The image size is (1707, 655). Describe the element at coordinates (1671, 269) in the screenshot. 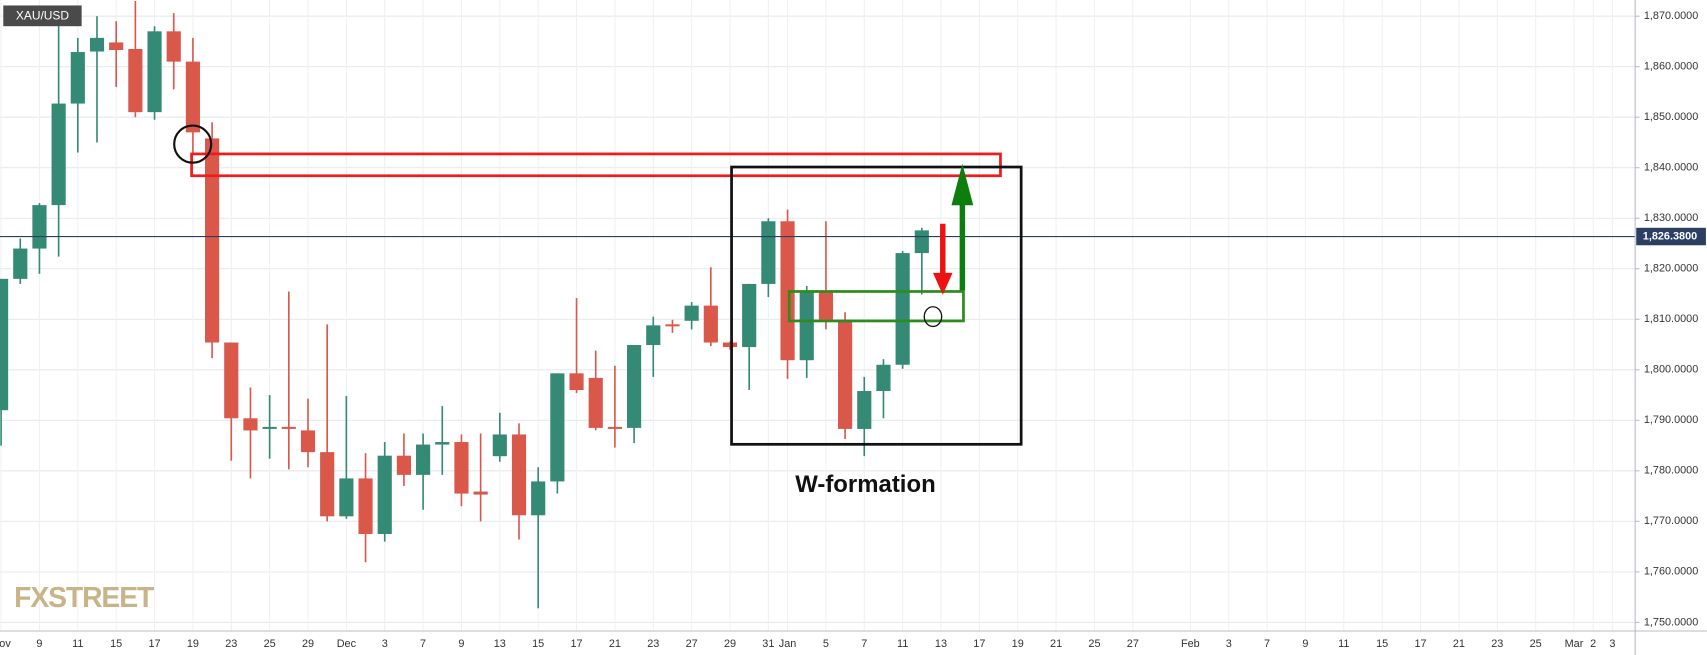

I see `y-tick-label: 1,820.0000` at that location.